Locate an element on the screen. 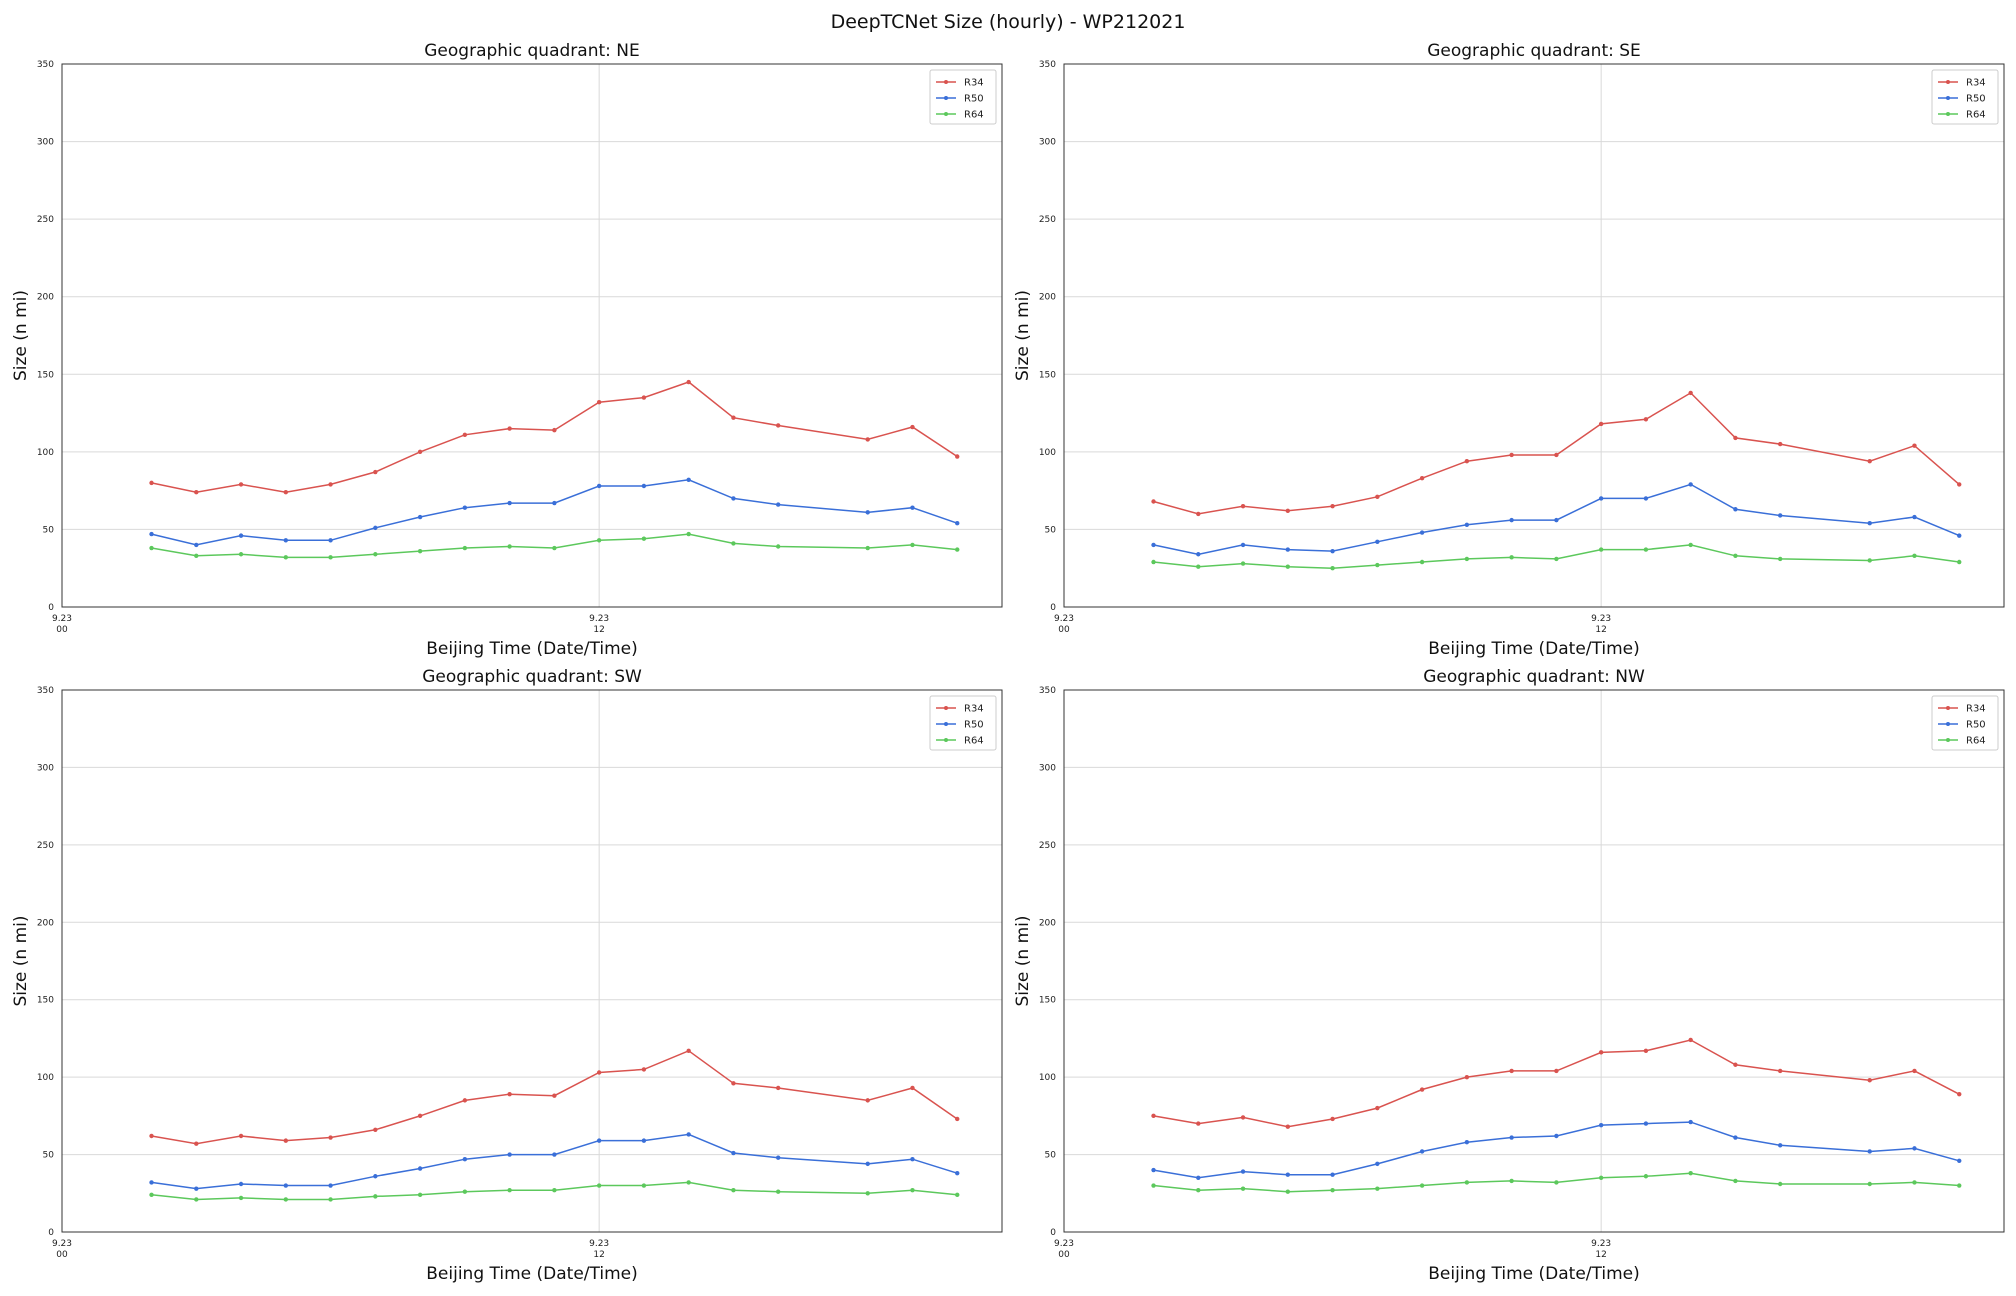 The image size is (2016, 1296). y-tick-label: 100 is located at coordinates (1047, 1078).